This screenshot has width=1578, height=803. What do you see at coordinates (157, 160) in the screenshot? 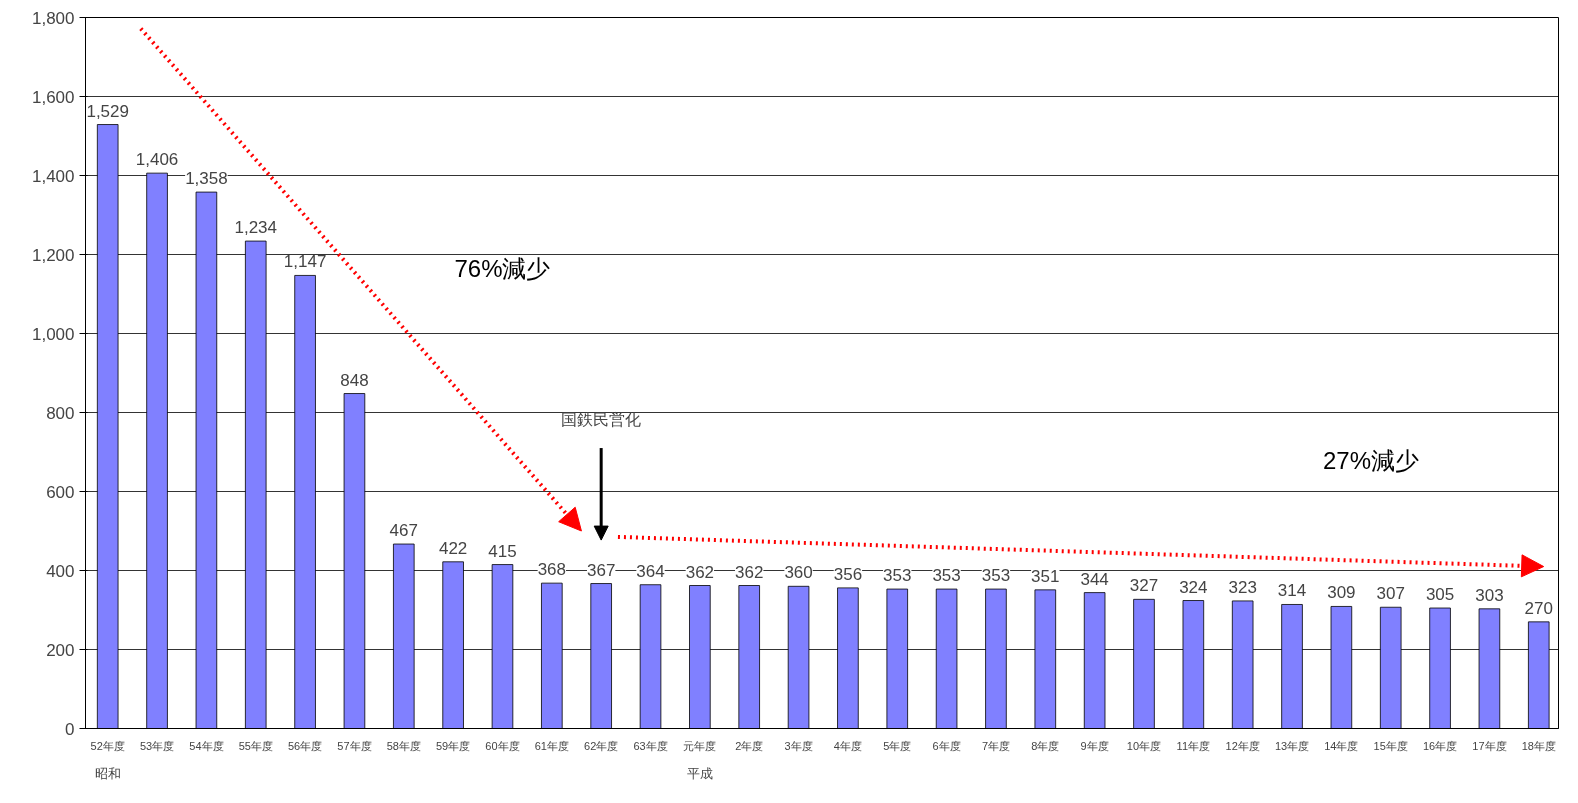
I see `data-label: 1,406` at bounding box center [157, 160].